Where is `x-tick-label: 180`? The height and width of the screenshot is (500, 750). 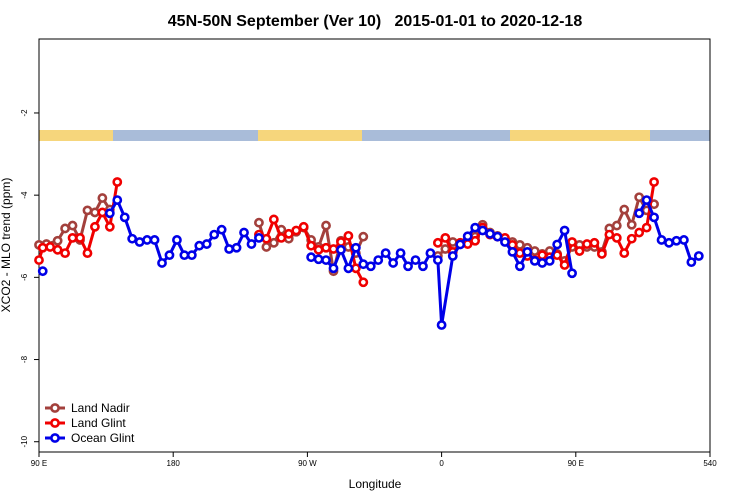
x-tick-label: 180 is located at coordinates (174, 463).